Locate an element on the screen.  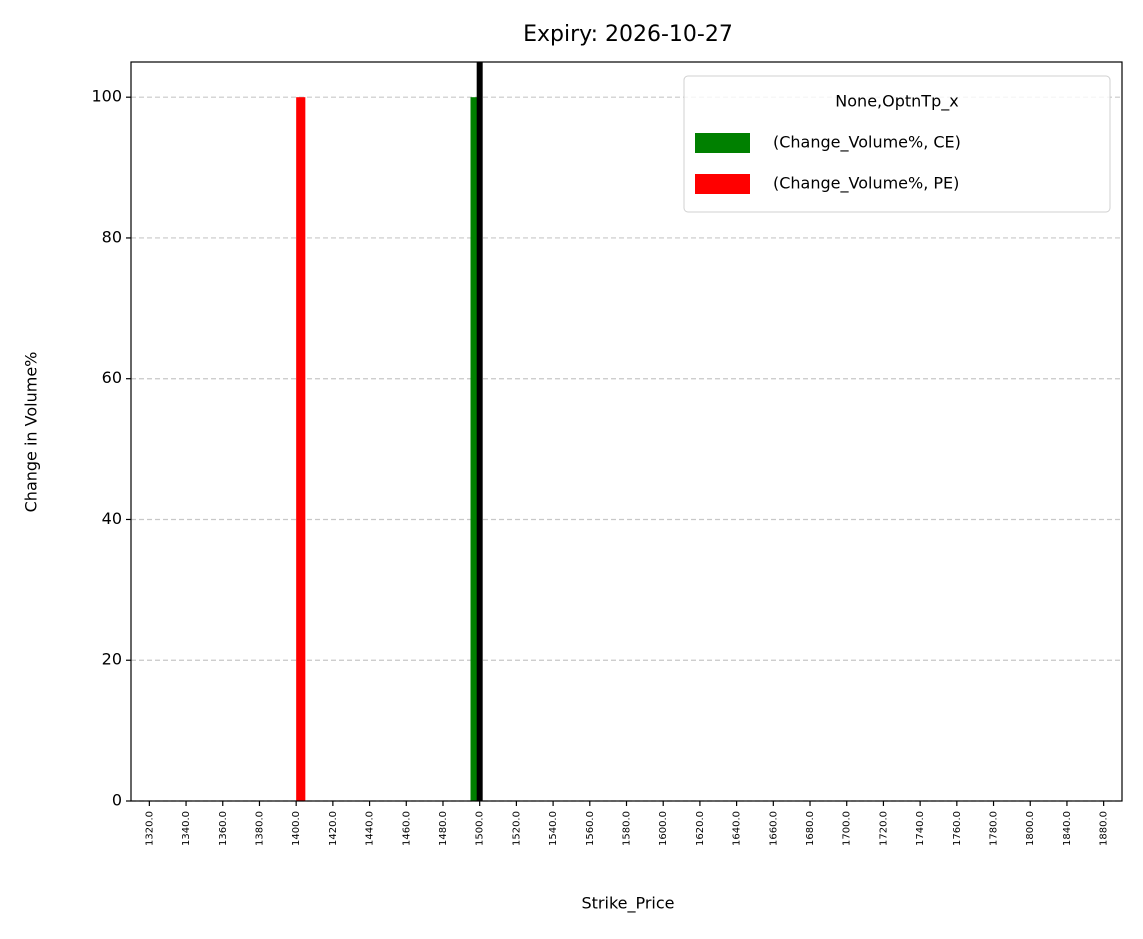
y-tick-label: 40 is located at coordinates (112, 518).